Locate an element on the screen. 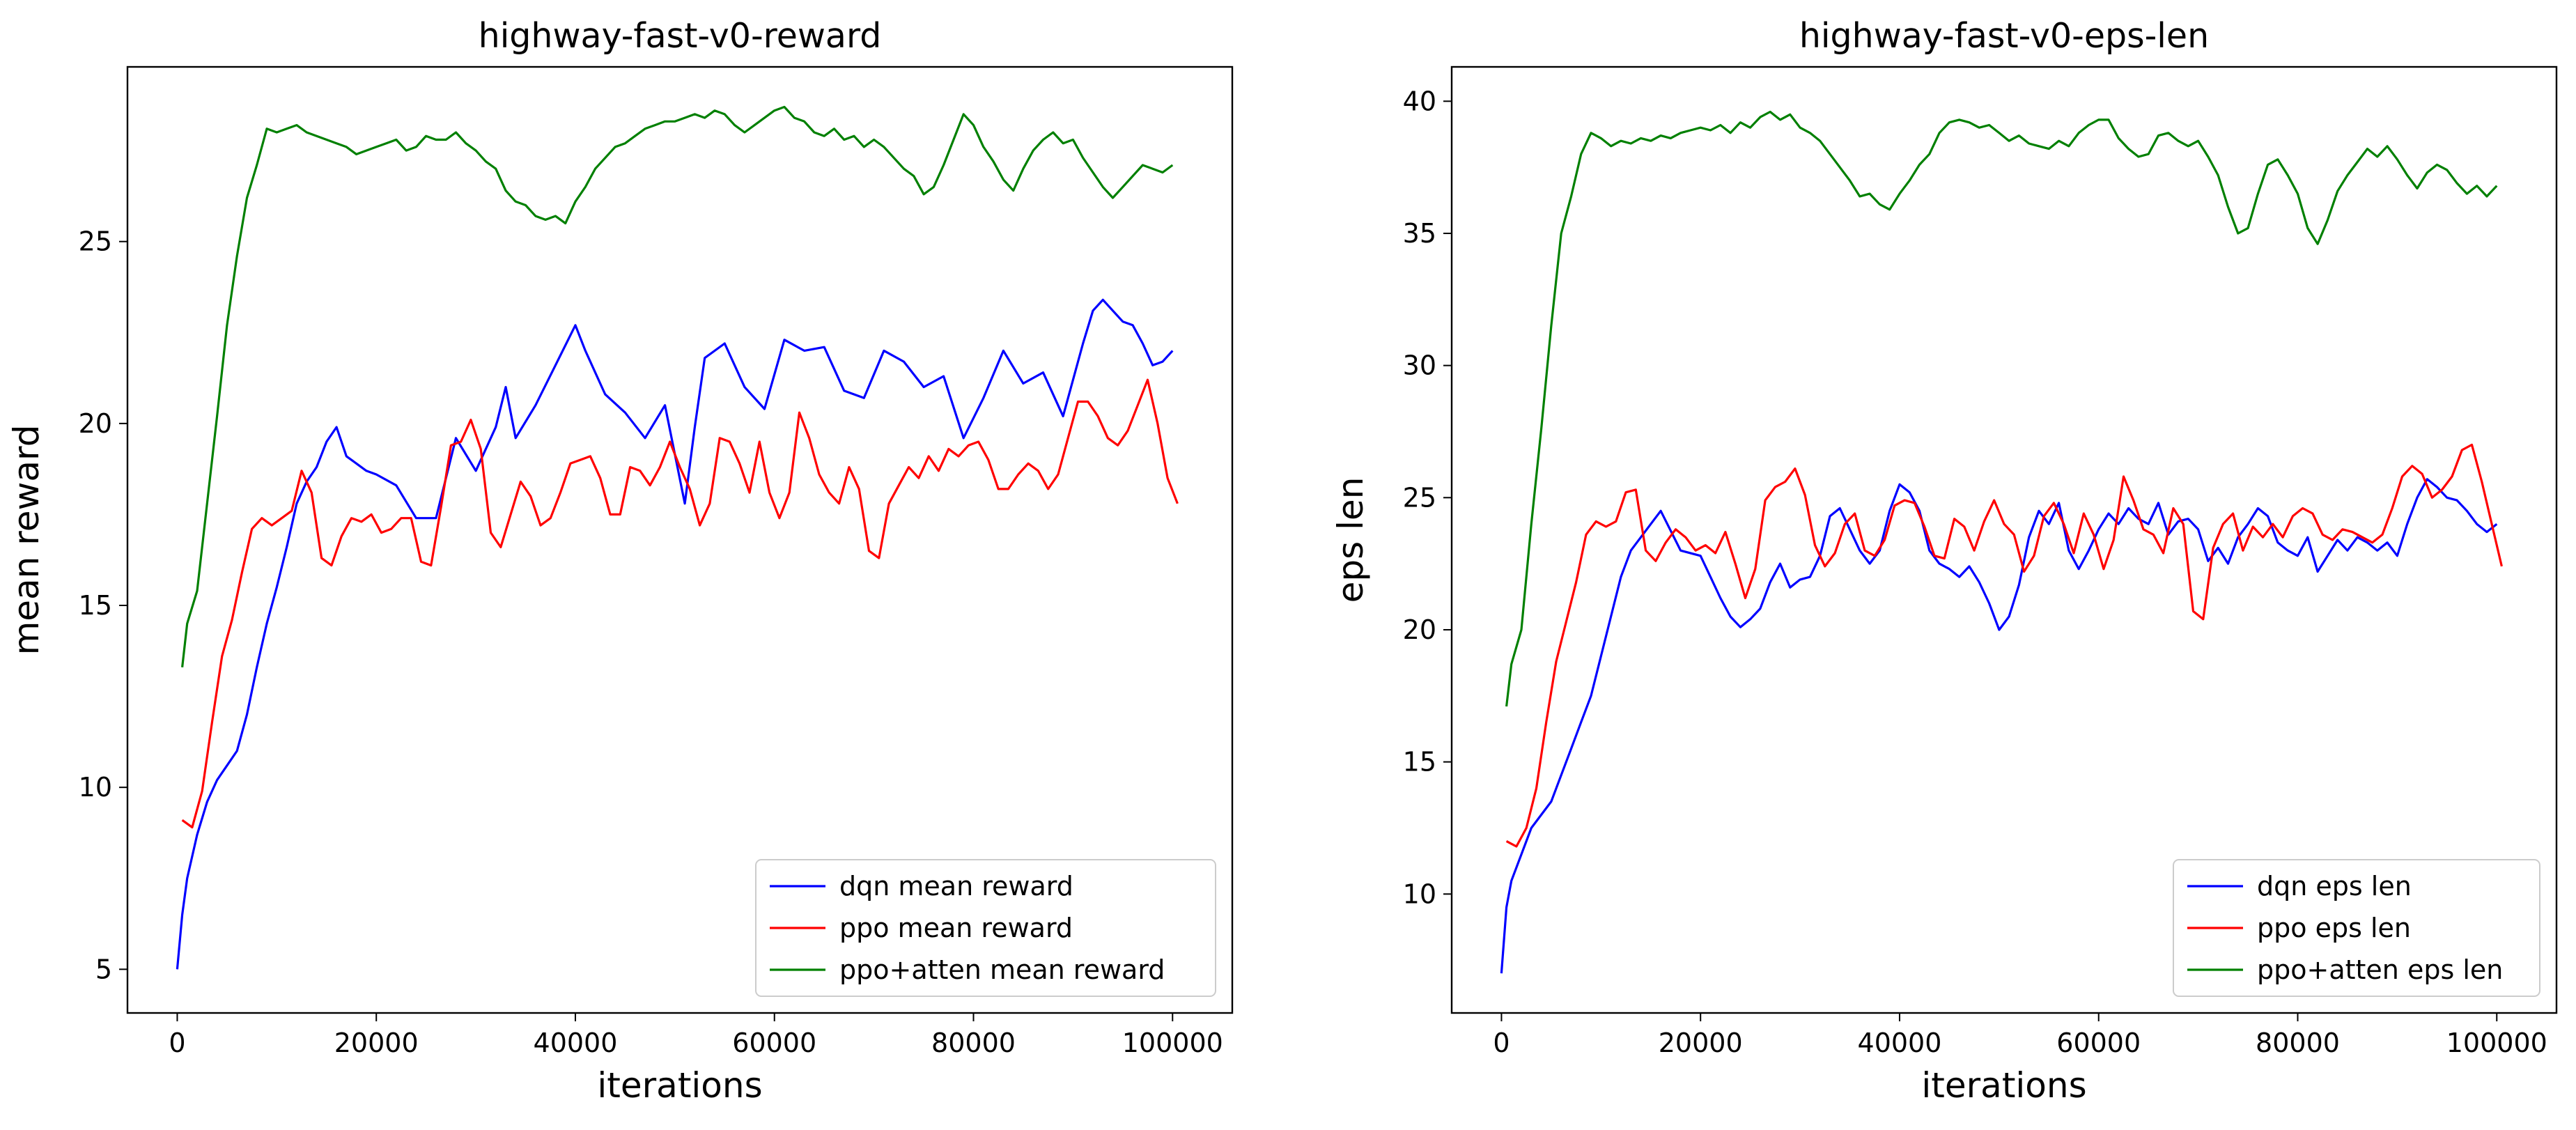  legend-label: ppo mean reward is located at coordinates (956, 928).